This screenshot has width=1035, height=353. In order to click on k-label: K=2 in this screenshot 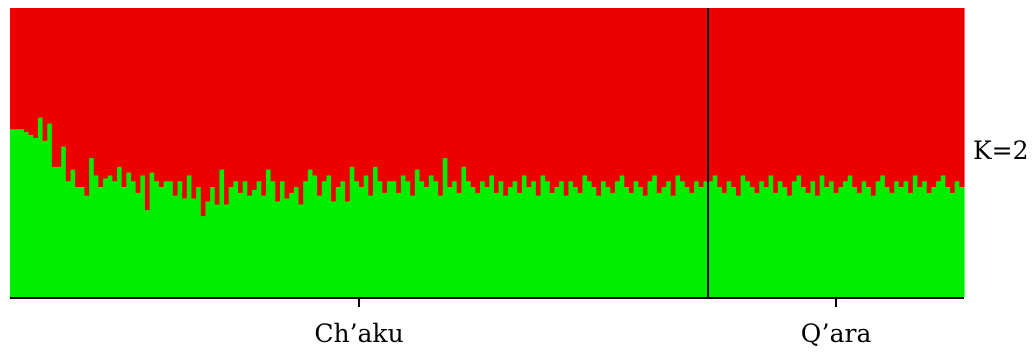, I will do `click(1001, 150)`.